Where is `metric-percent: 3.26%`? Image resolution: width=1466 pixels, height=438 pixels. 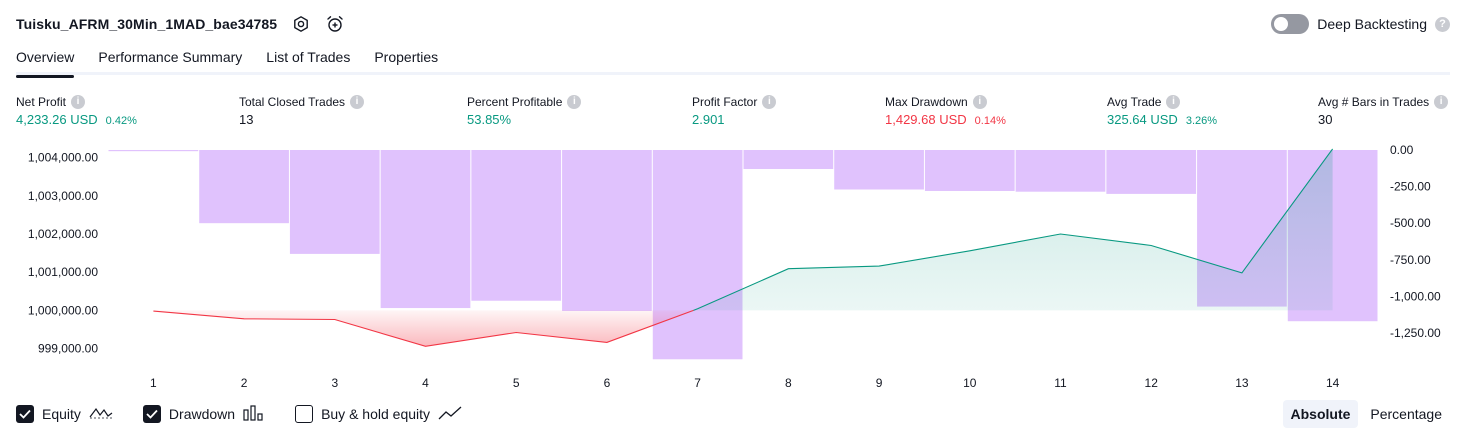
metric-percent: 3.26% is located at coordinates (1201, 121).